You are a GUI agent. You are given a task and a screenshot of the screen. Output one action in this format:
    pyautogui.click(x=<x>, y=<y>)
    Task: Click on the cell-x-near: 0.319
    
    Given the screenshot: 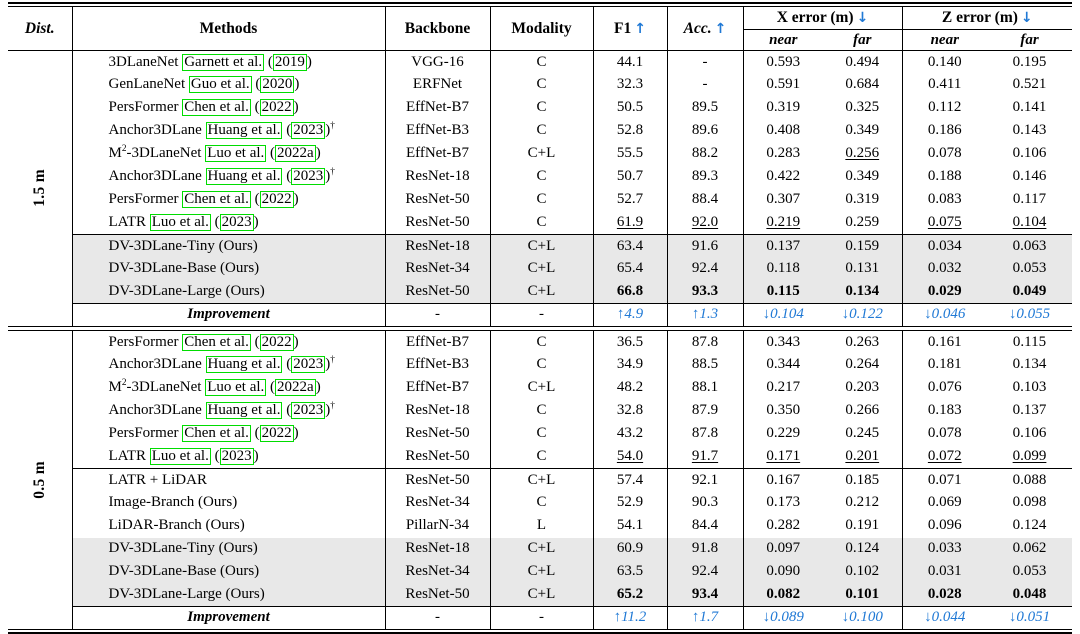 What is the action you would take?
    pyautogui.click(x=782, y=108)
    